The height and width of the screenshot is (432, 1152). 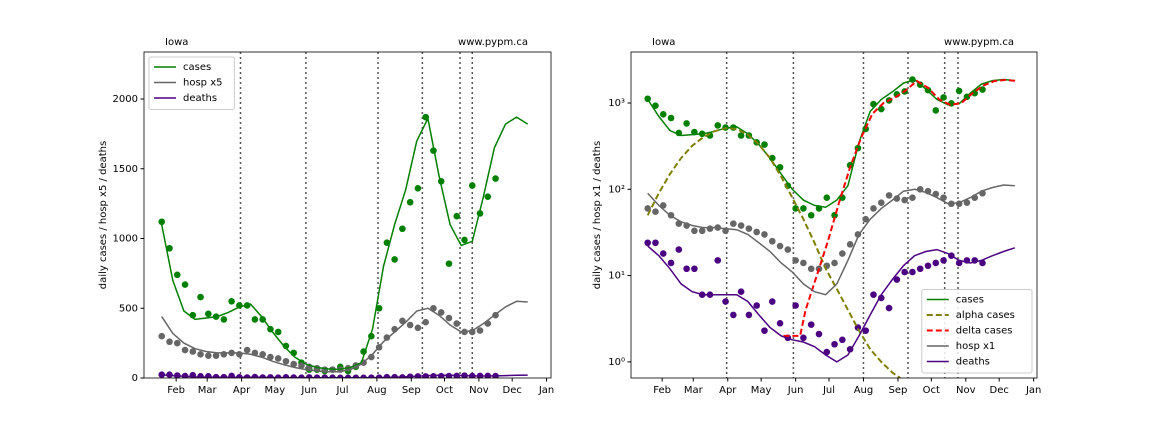 I want to click on x-tick-label: May, so click(x=275, y=390).